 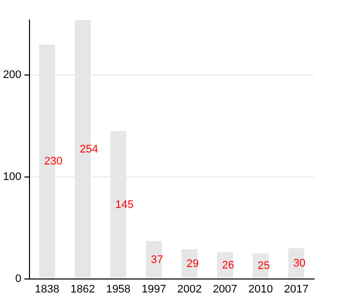 What do you see at coordinates (124, 204) in the screenshot?
I see `data-label: 145` at bounding box center [124, 204].